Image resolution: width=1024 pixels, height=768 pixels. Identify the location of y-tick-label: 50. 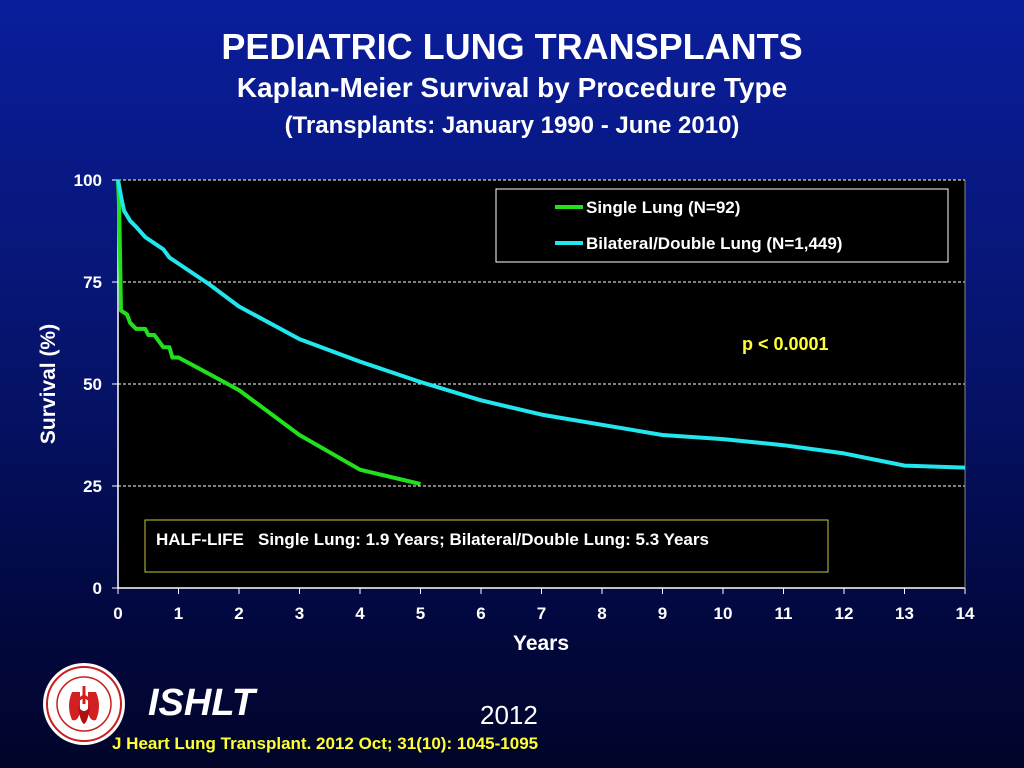
(92, 384).